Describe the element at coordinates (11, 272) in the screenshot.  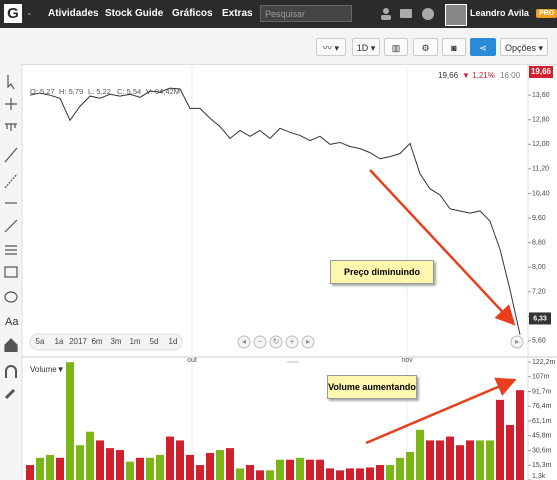
I see `rectangle-tool` at that location.